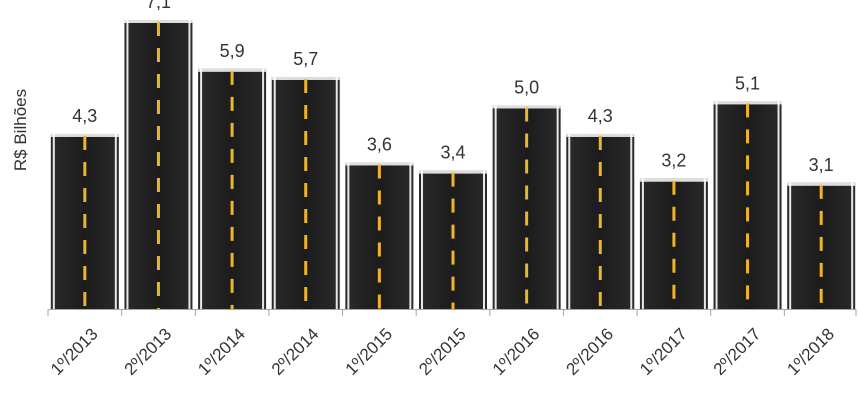 This screenshot has width=858, height=400. Describe the element at coordinates (821, 165) in the screenshot. I see `data-label: 3,1` at that location.